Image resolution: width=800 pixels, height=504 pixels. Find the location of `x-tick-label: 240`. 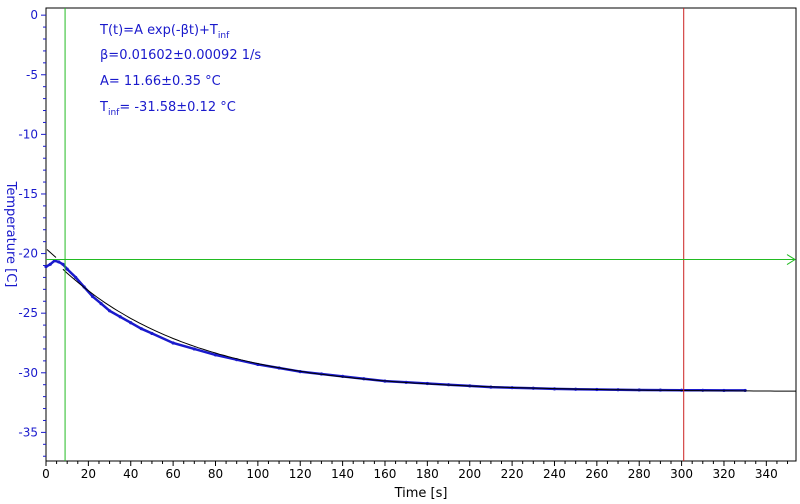

x-tick-label: 240 is located at coordinates (554, 474).